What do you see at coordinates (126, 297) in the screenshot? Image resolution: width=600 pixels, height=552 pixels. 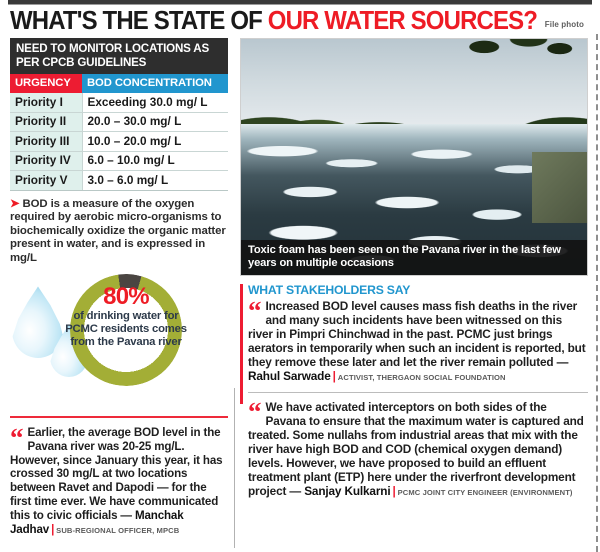 I see `percent-value: 80%` at bounding box center [126, 297].